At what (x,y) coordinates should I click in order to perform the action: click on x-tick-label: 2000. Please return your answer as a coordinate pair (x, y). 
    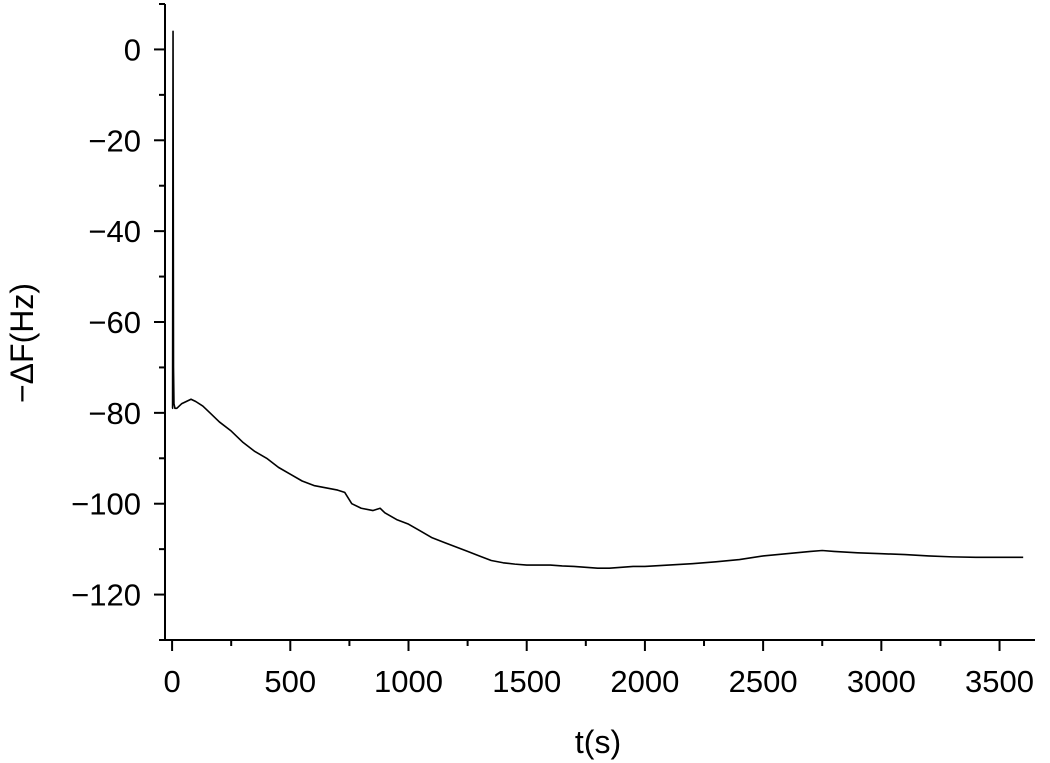
    Looking at the image, I should click on (644, 681).